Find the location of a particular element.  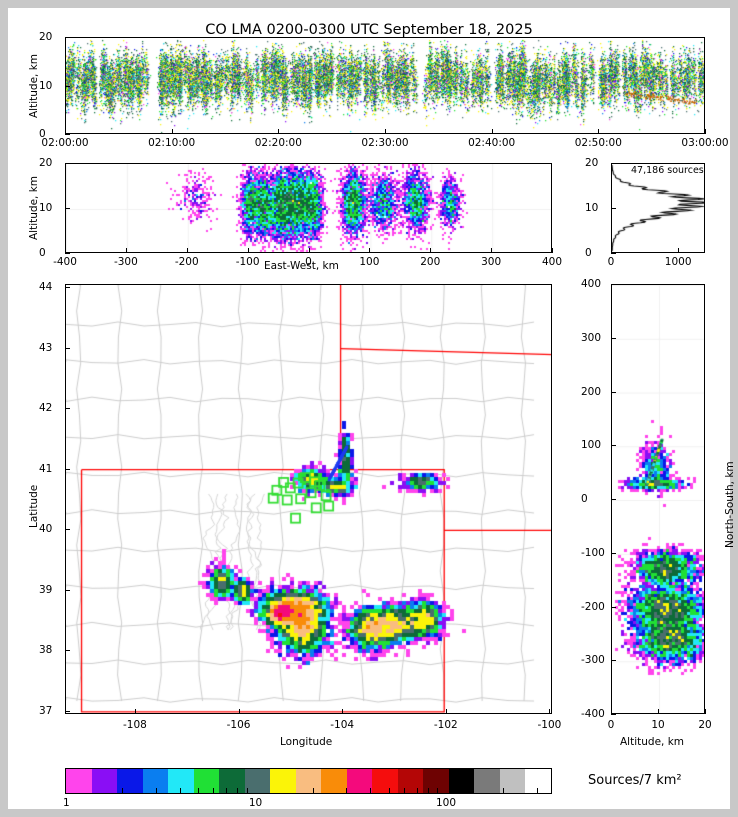

axis-tick-label: -400 is located at coordinates (593, 714).